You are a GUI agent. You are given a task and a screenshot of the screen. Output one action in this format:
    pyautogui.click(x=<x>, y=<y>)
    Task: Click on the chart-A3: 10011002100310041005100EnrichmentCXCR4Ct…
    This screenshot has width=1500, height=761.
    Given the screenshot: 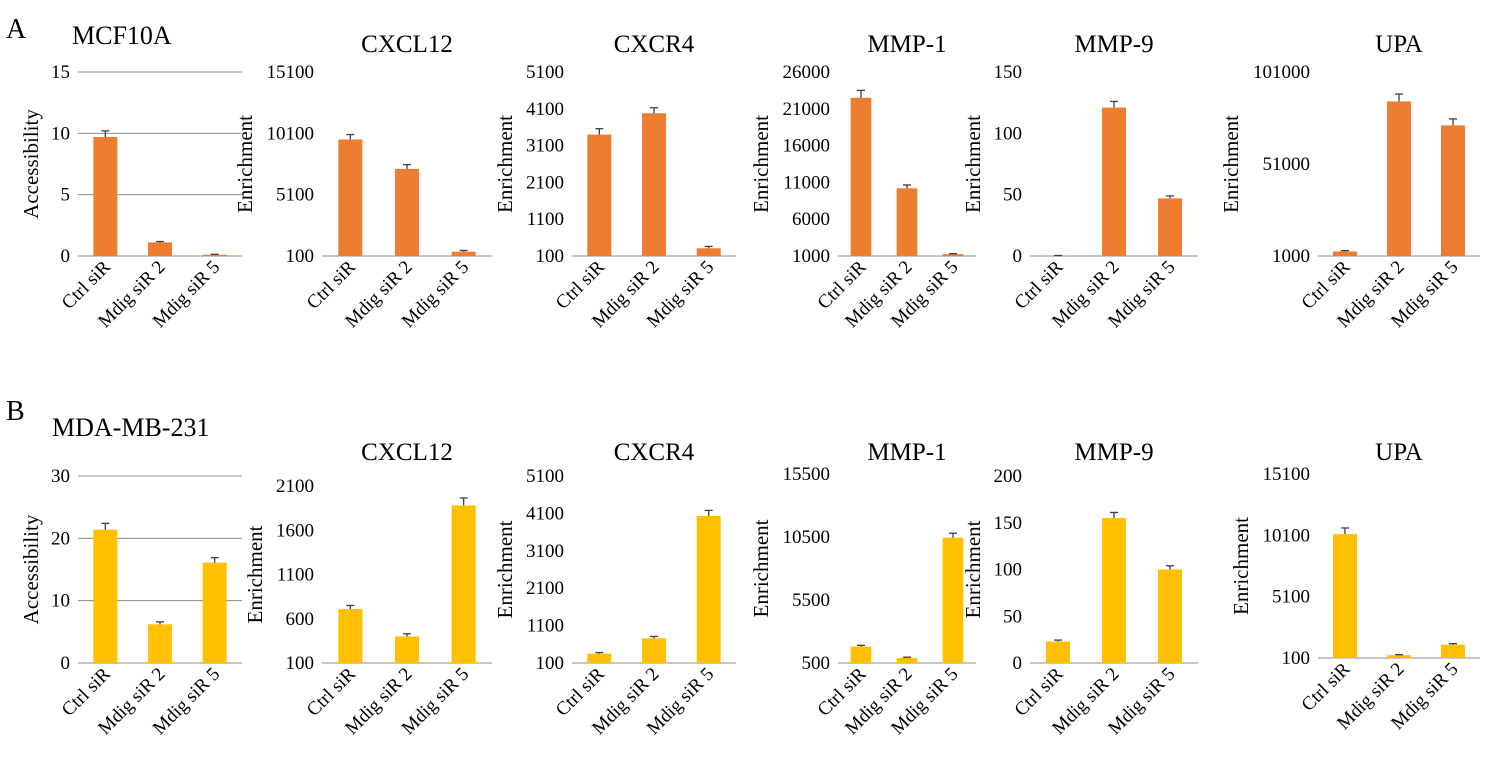 What is the action you would take?
    pyautogui.click(x=614, y=181)
    